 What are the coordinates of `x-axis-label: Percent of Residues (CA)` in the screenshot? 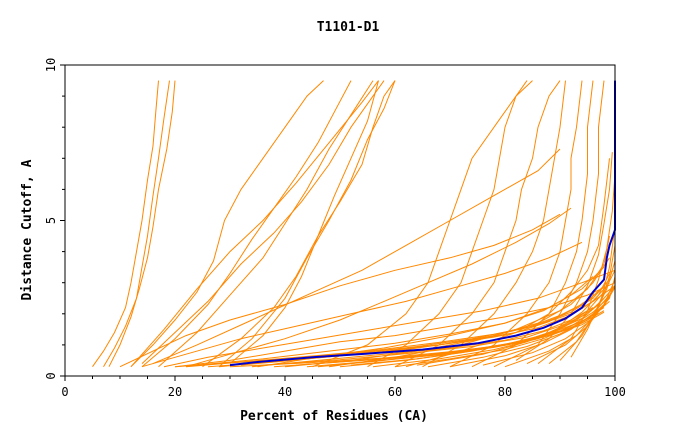 It's located at (334, 416).